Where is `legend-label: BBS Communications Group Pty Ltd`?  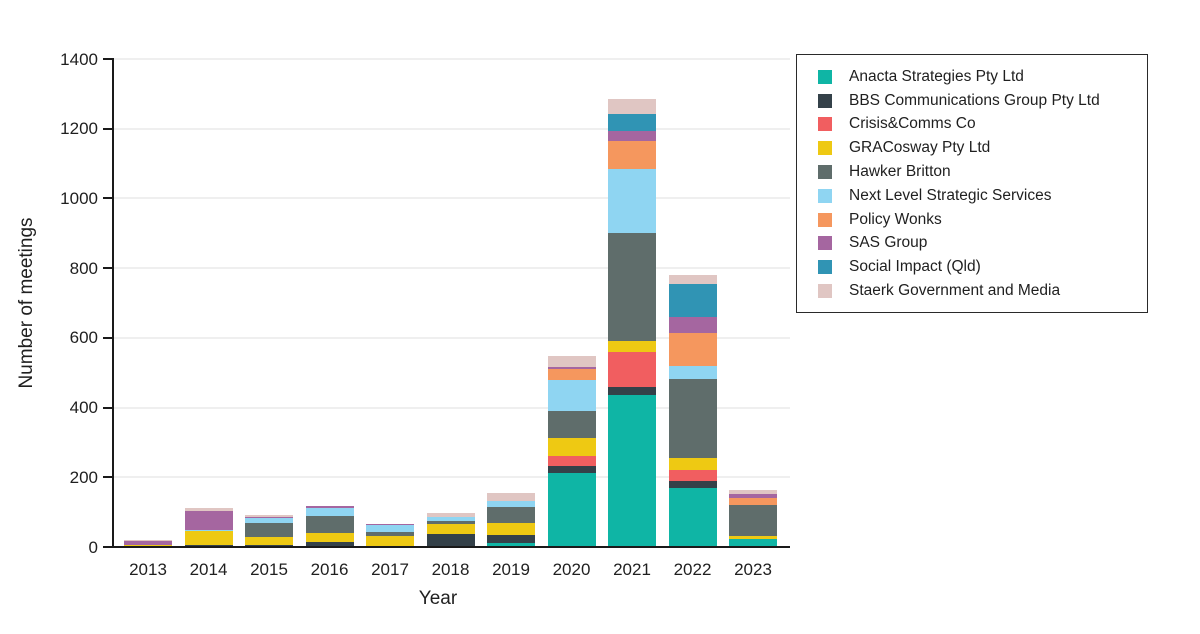
legend-label: BBS Communications Group Pty Ltd is located at coordinates (974, 100).